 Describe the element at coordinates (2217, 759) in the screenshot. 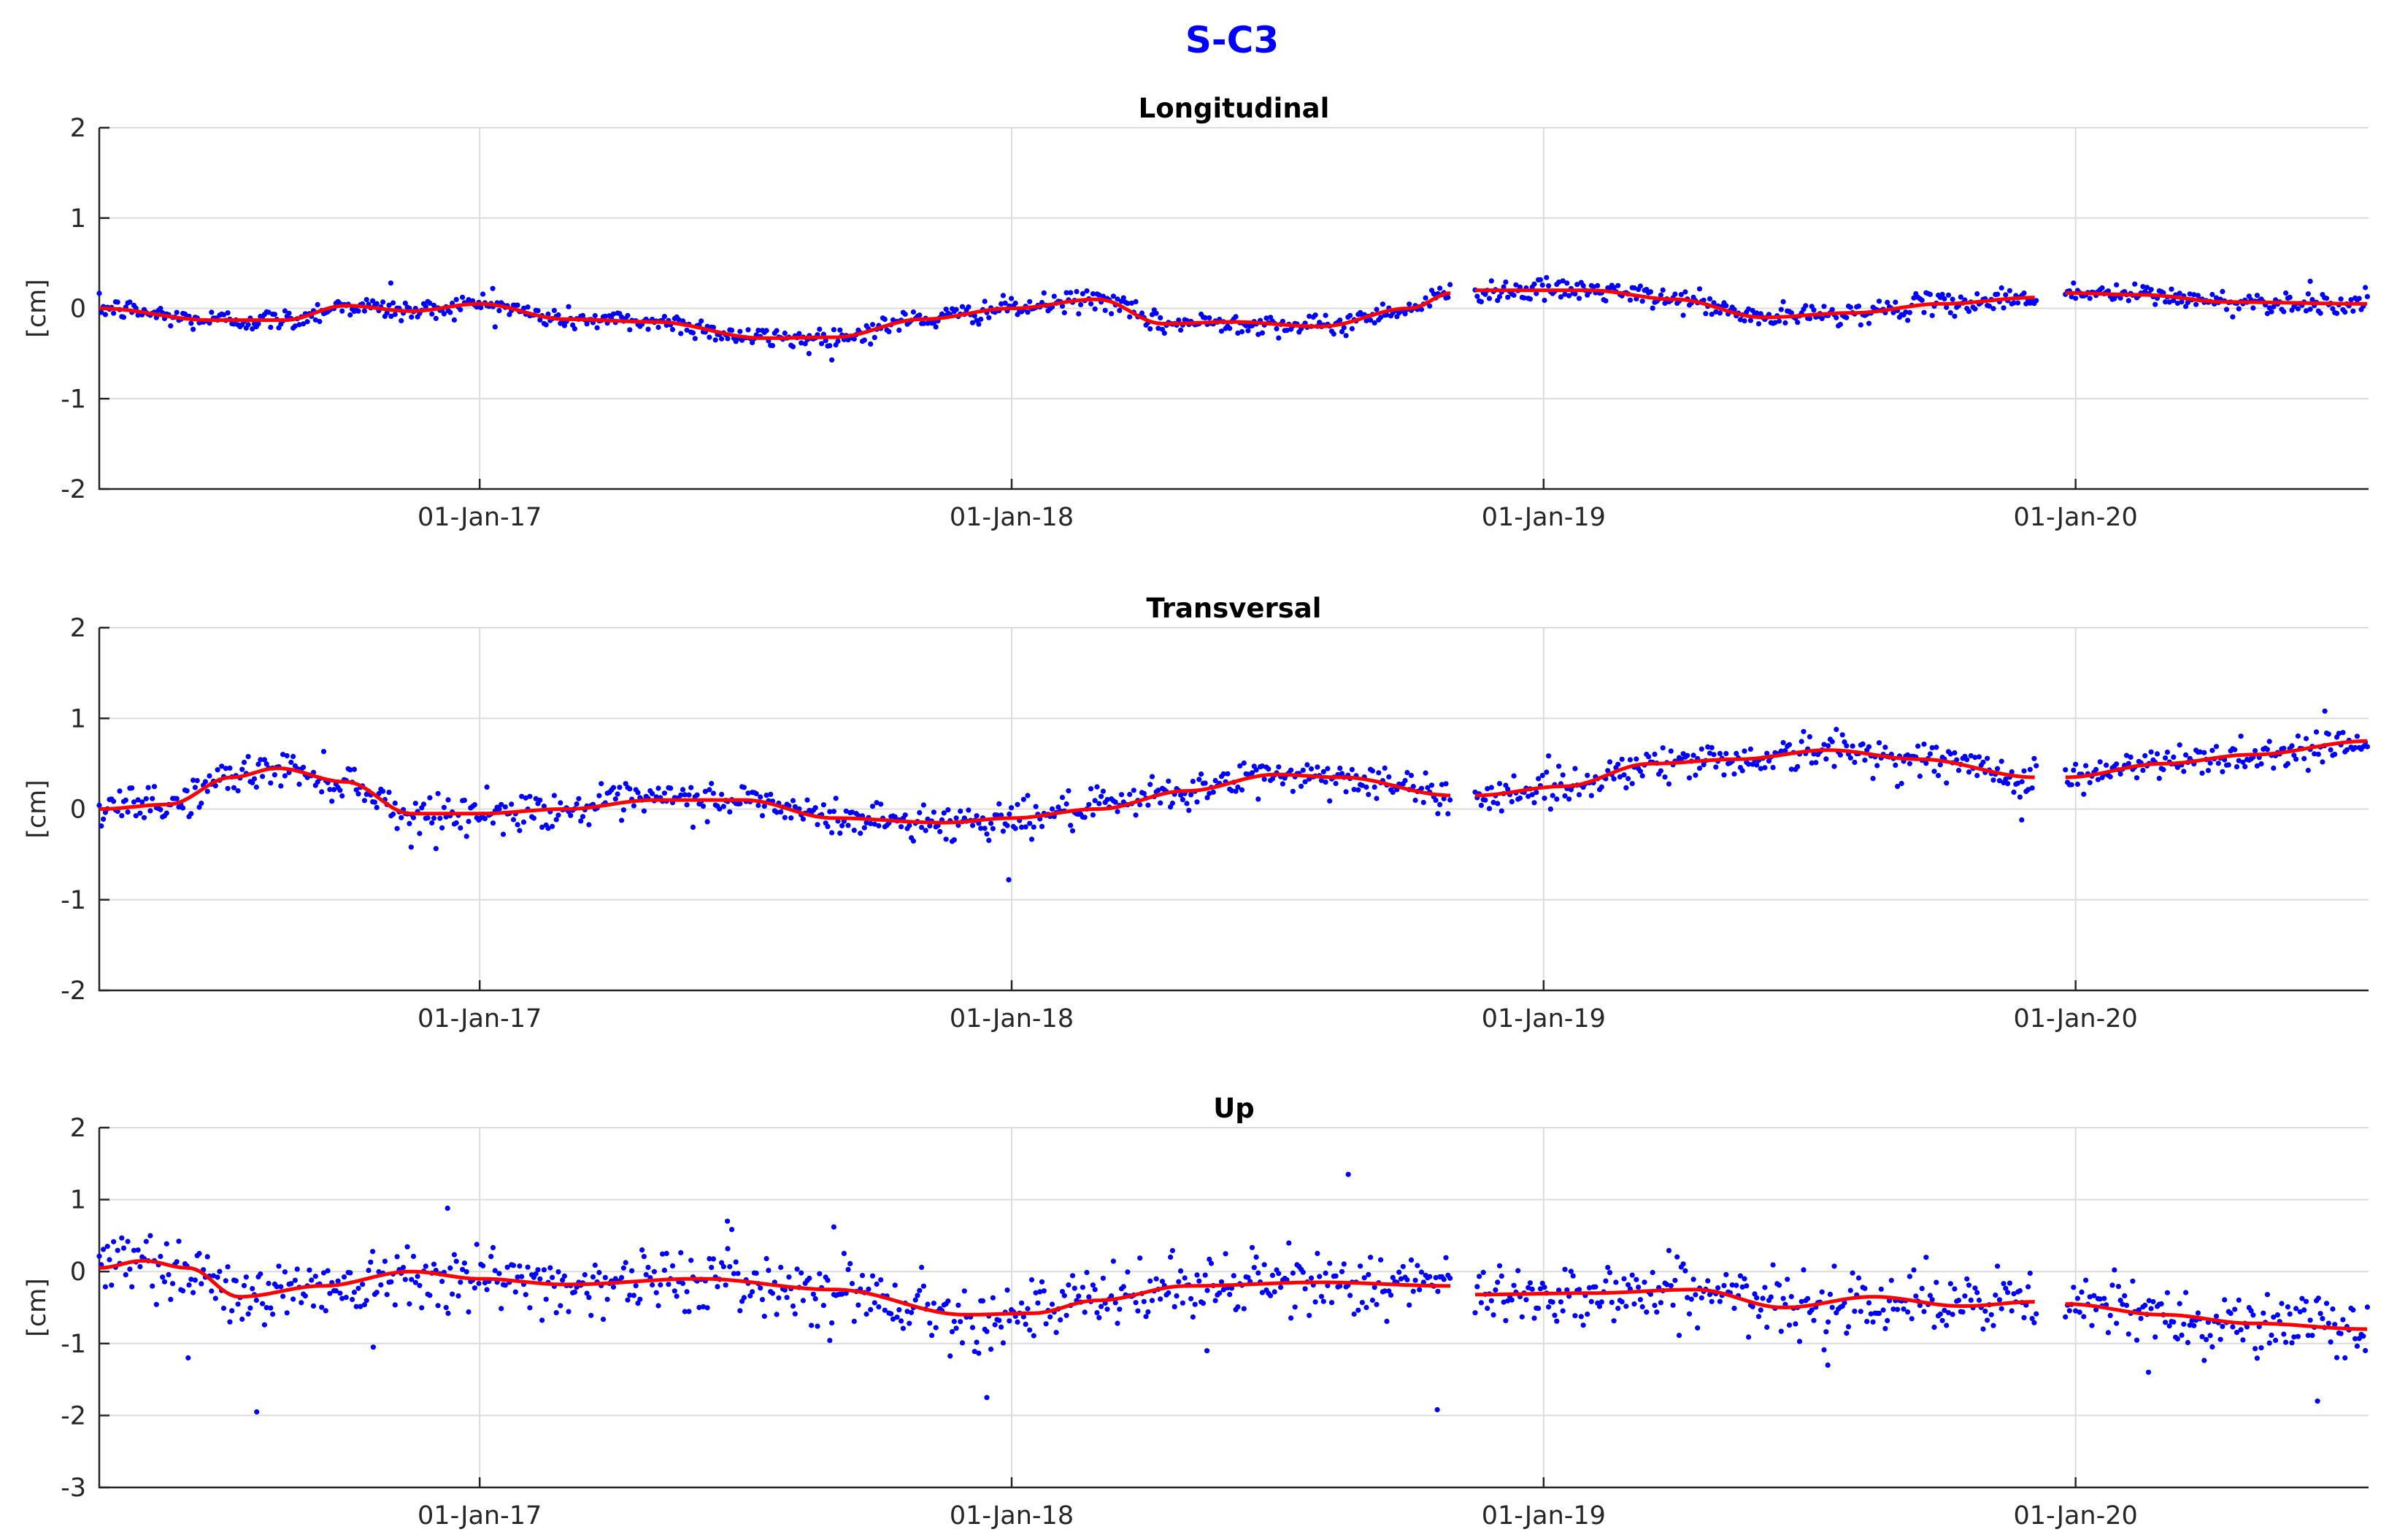

I see `trend-line` at that location.